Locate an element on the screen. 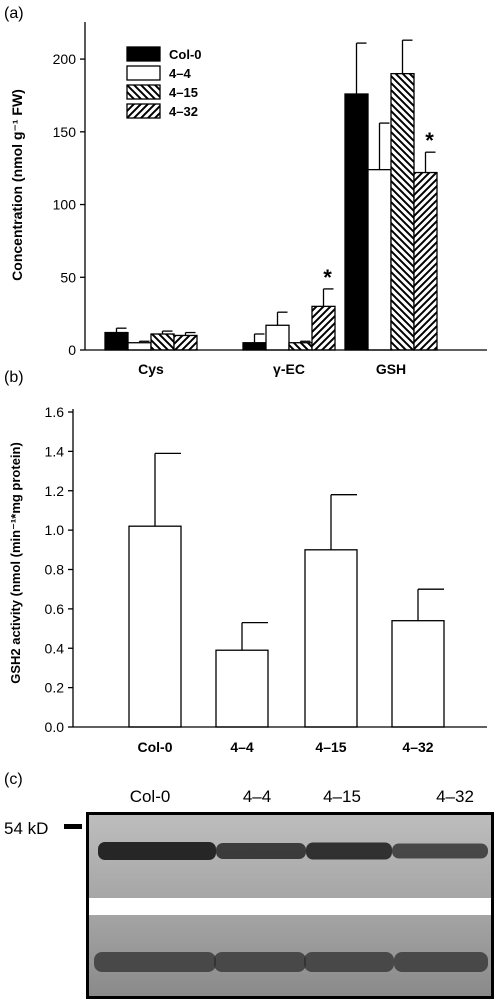 The width and height of the screenshot is (500, 1003). xtick-label-b-2: 4–15 is located at coordinates (330, 747).